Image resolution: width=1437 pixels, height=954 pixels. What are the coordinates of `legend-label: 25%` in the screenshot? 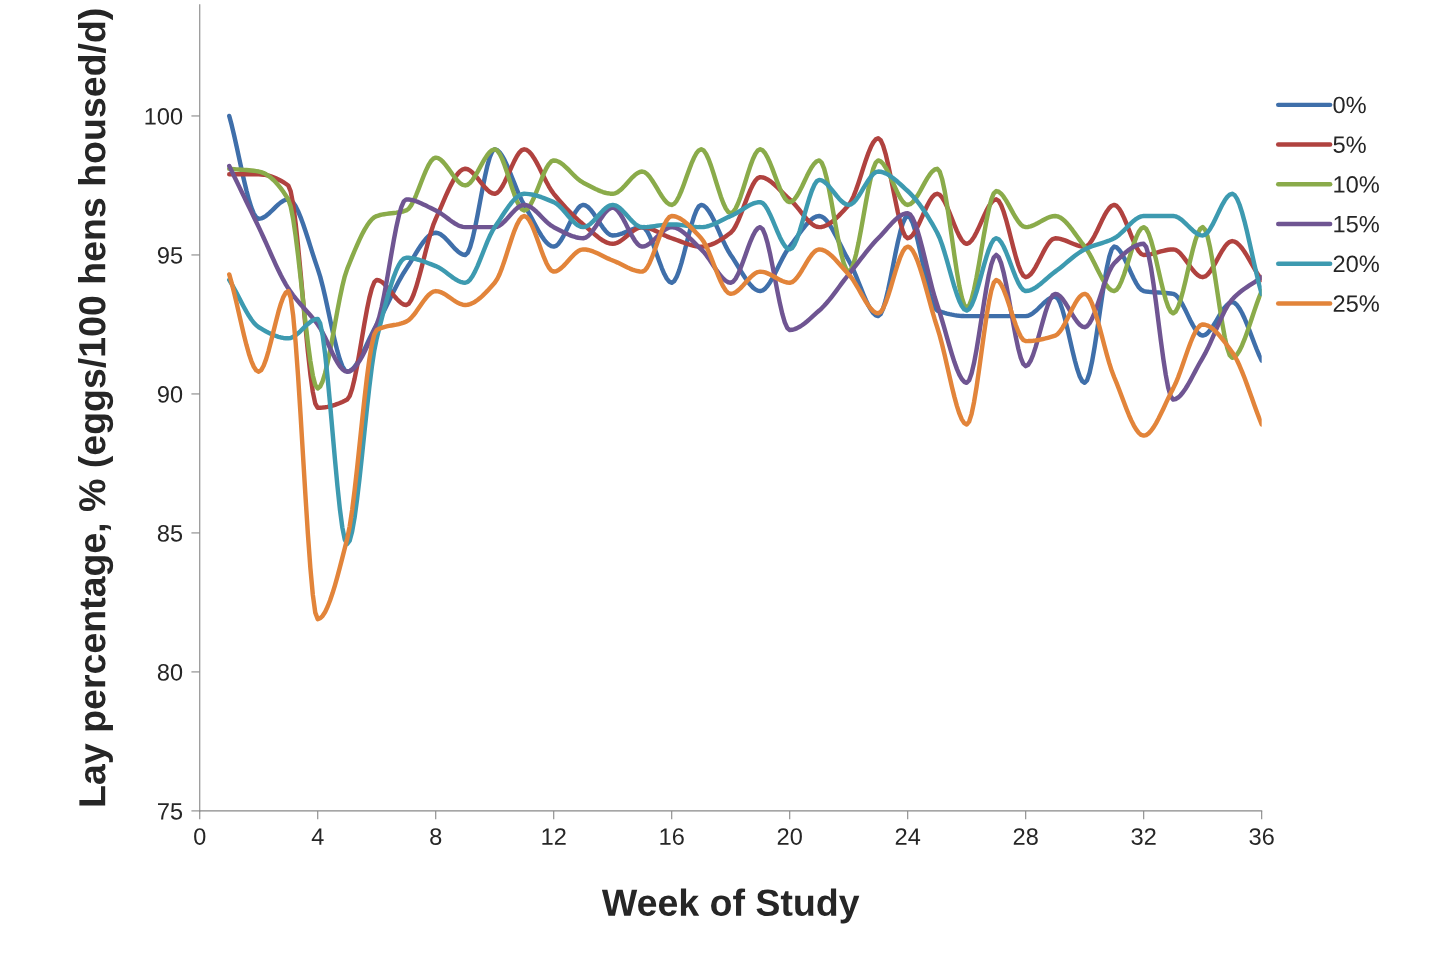 It's located at (1356, 303).